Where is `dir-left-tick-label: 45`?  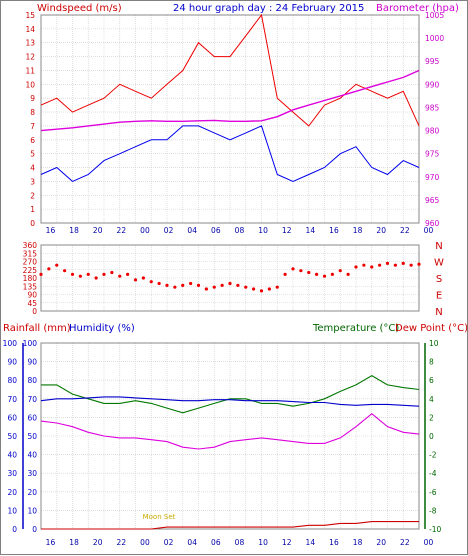 dir-left-tick-label: 45 is located at coordinates (32, 303).